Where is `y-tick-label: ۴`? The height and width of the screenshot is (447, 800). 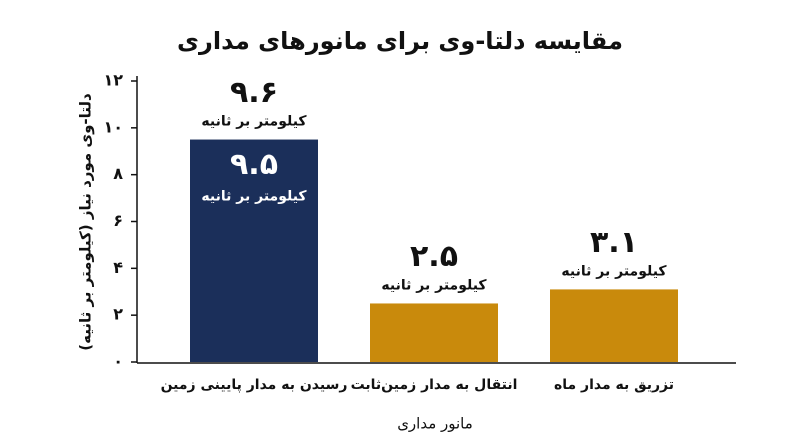 y-tick-label: ۴ is located at coordinates (118, 267).